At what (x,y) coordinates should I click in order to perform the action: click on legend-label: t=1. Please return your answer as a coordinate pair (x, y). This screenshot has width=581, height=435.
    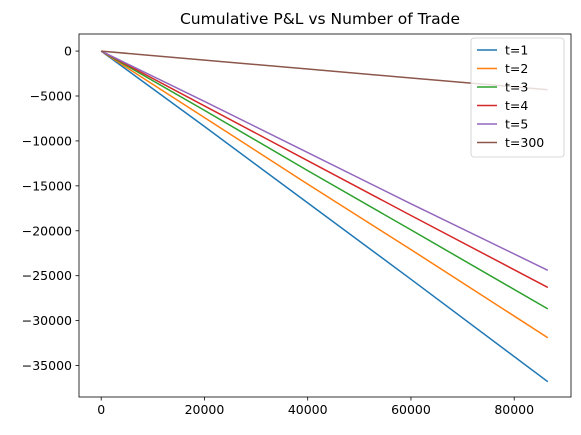
    Looking at the image, I should click on (516, 50).